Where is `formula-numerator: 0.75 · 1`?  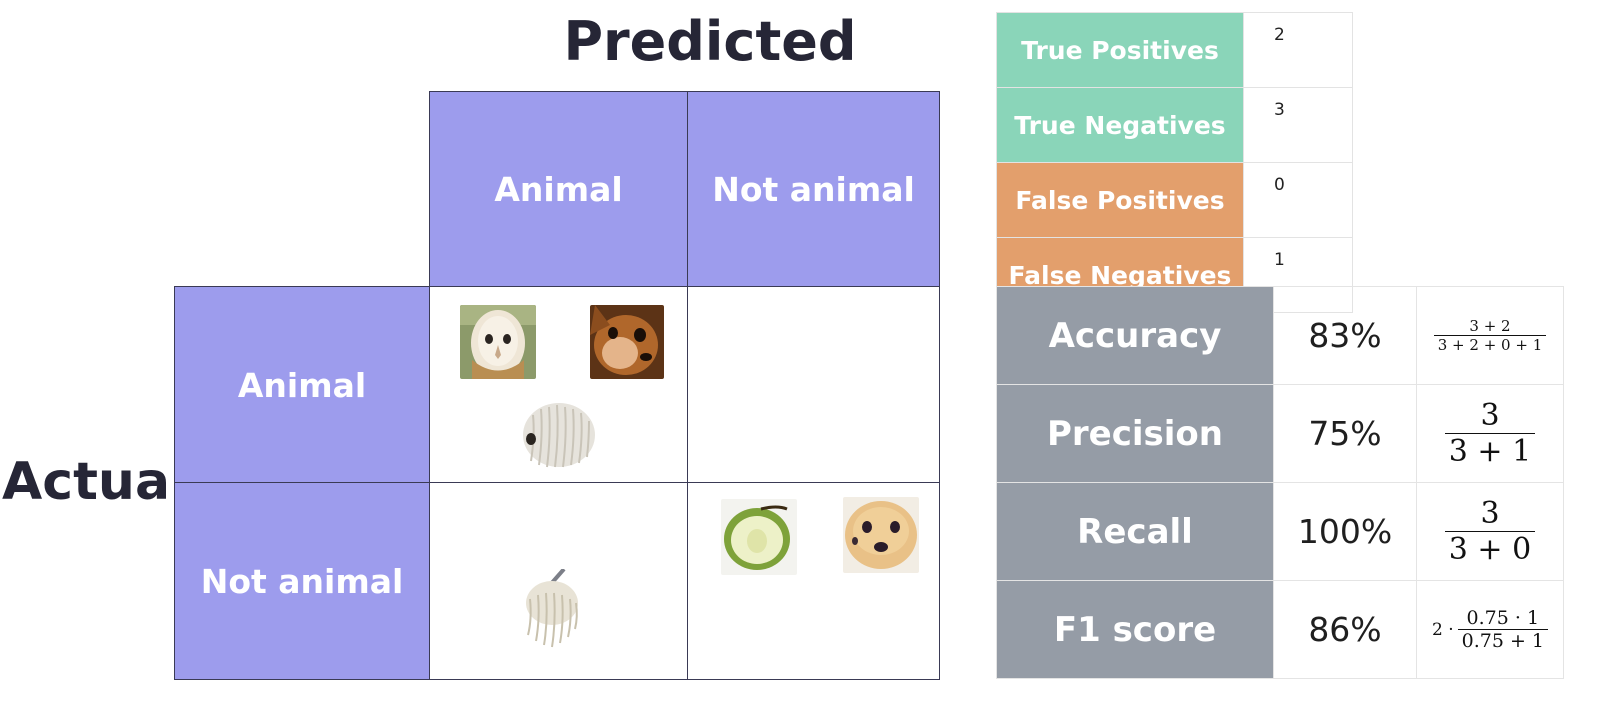
formula-numerator: 0.75 · 1 is located at coordinates (1503, 618).